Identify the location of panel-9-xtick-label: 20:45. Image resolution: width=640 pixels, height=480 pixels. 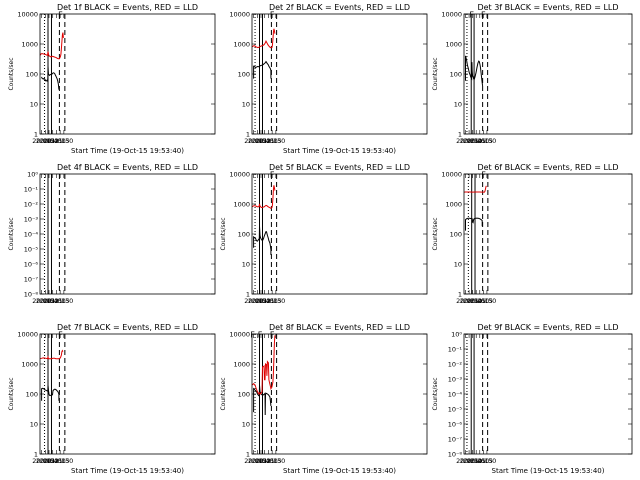
(476, 461).